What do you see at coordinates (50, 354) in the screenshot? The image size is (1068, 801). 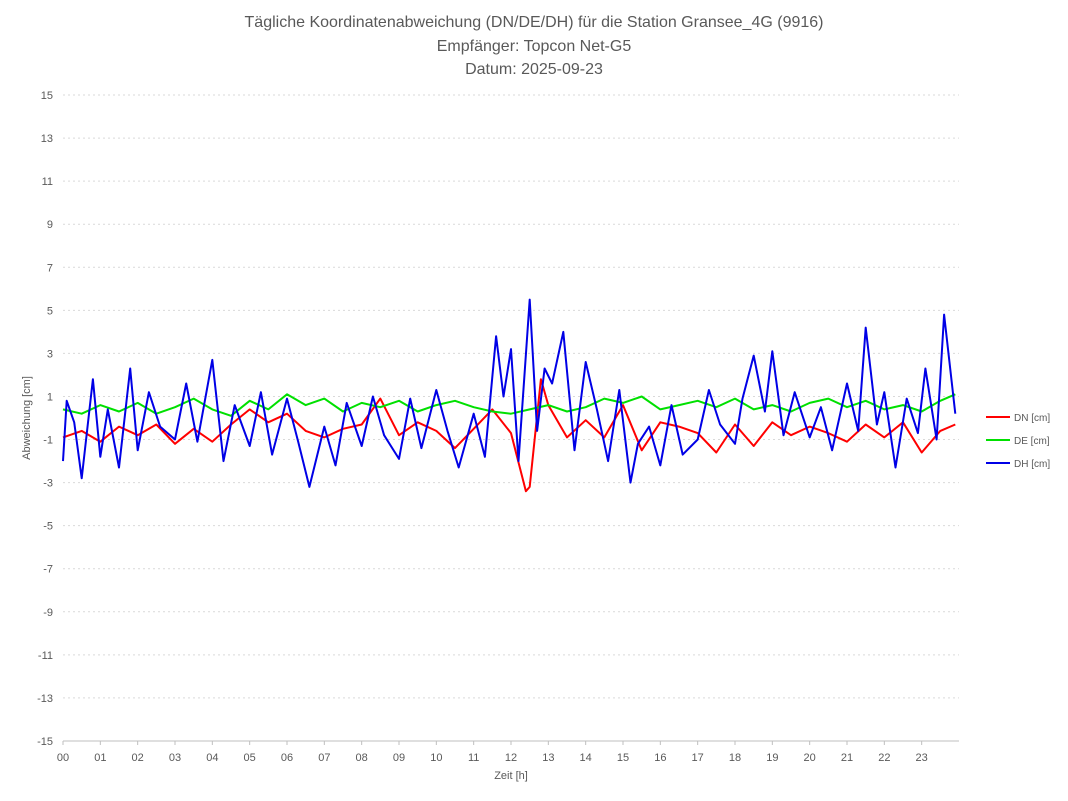 I see `y-tick-label: 3` at bounding box center [50, 354].